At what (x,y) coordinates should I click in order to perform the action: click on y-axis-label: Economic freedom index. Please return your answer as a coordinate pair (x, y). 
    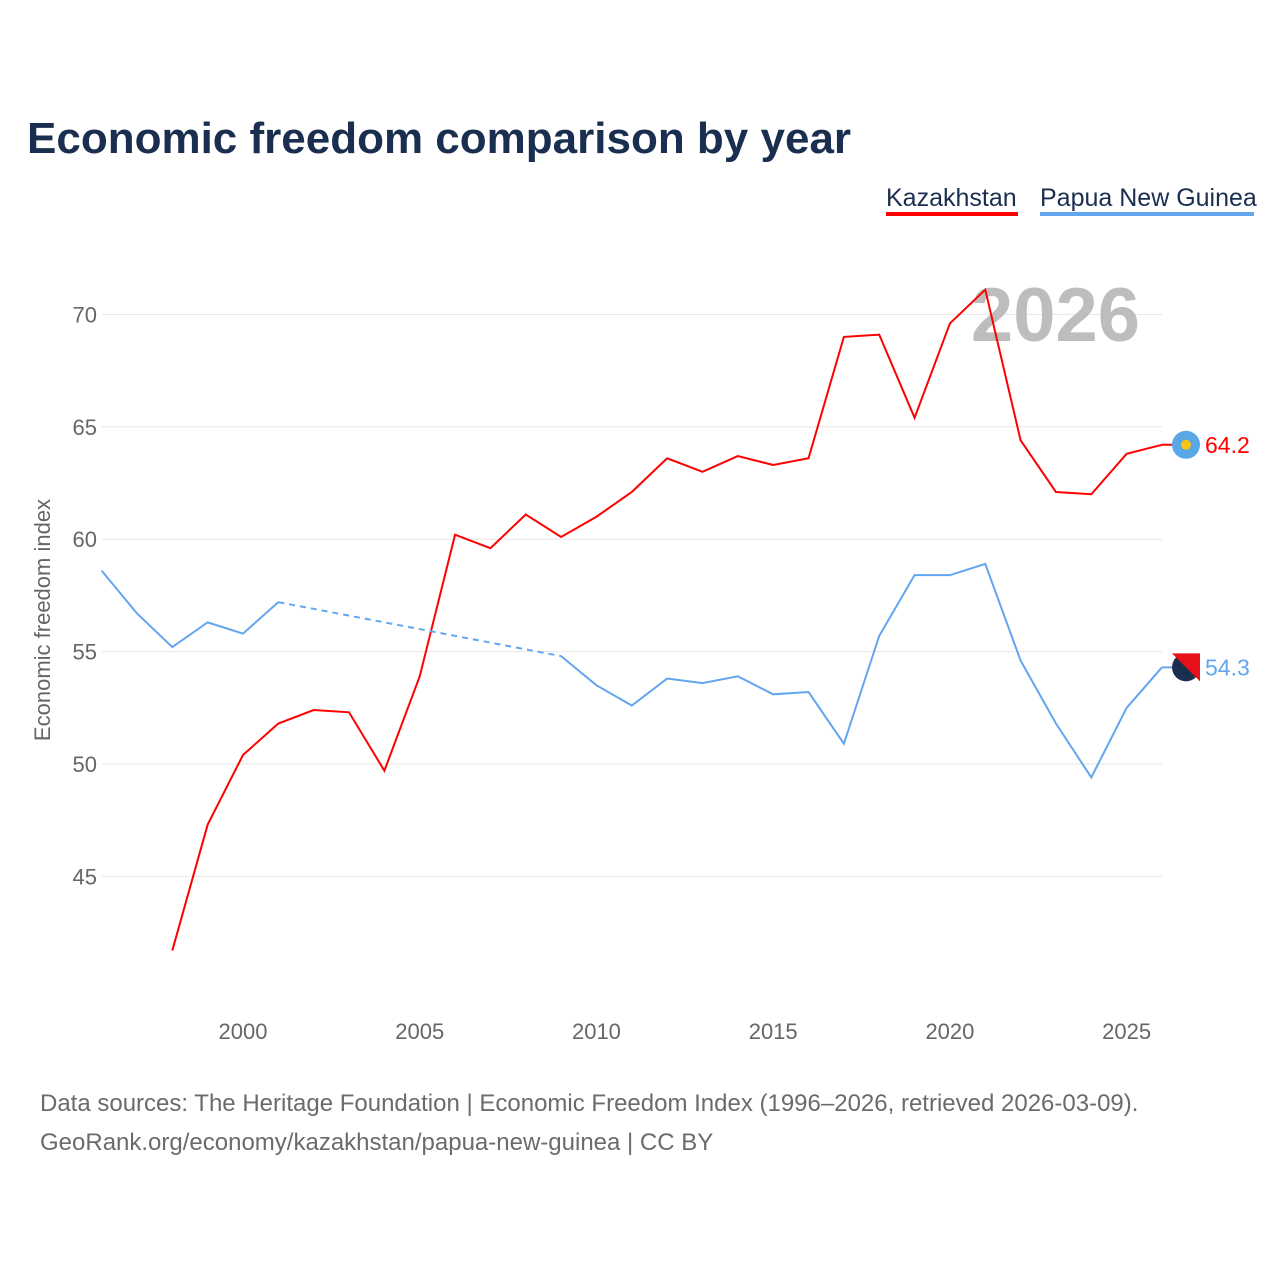
    Looking at the image, I should click on (42, 620).